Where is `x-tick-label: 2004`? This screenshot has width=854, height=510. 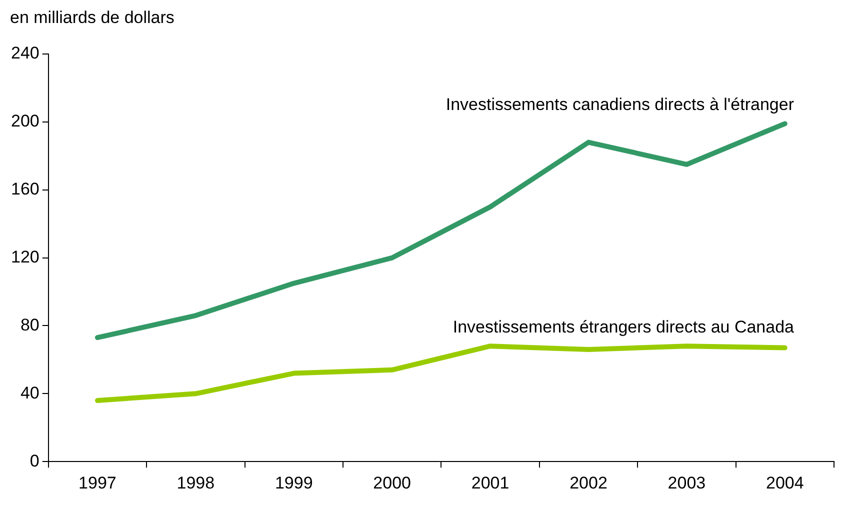
x-tick-label: 2004 is located at coordinates (785, 482).